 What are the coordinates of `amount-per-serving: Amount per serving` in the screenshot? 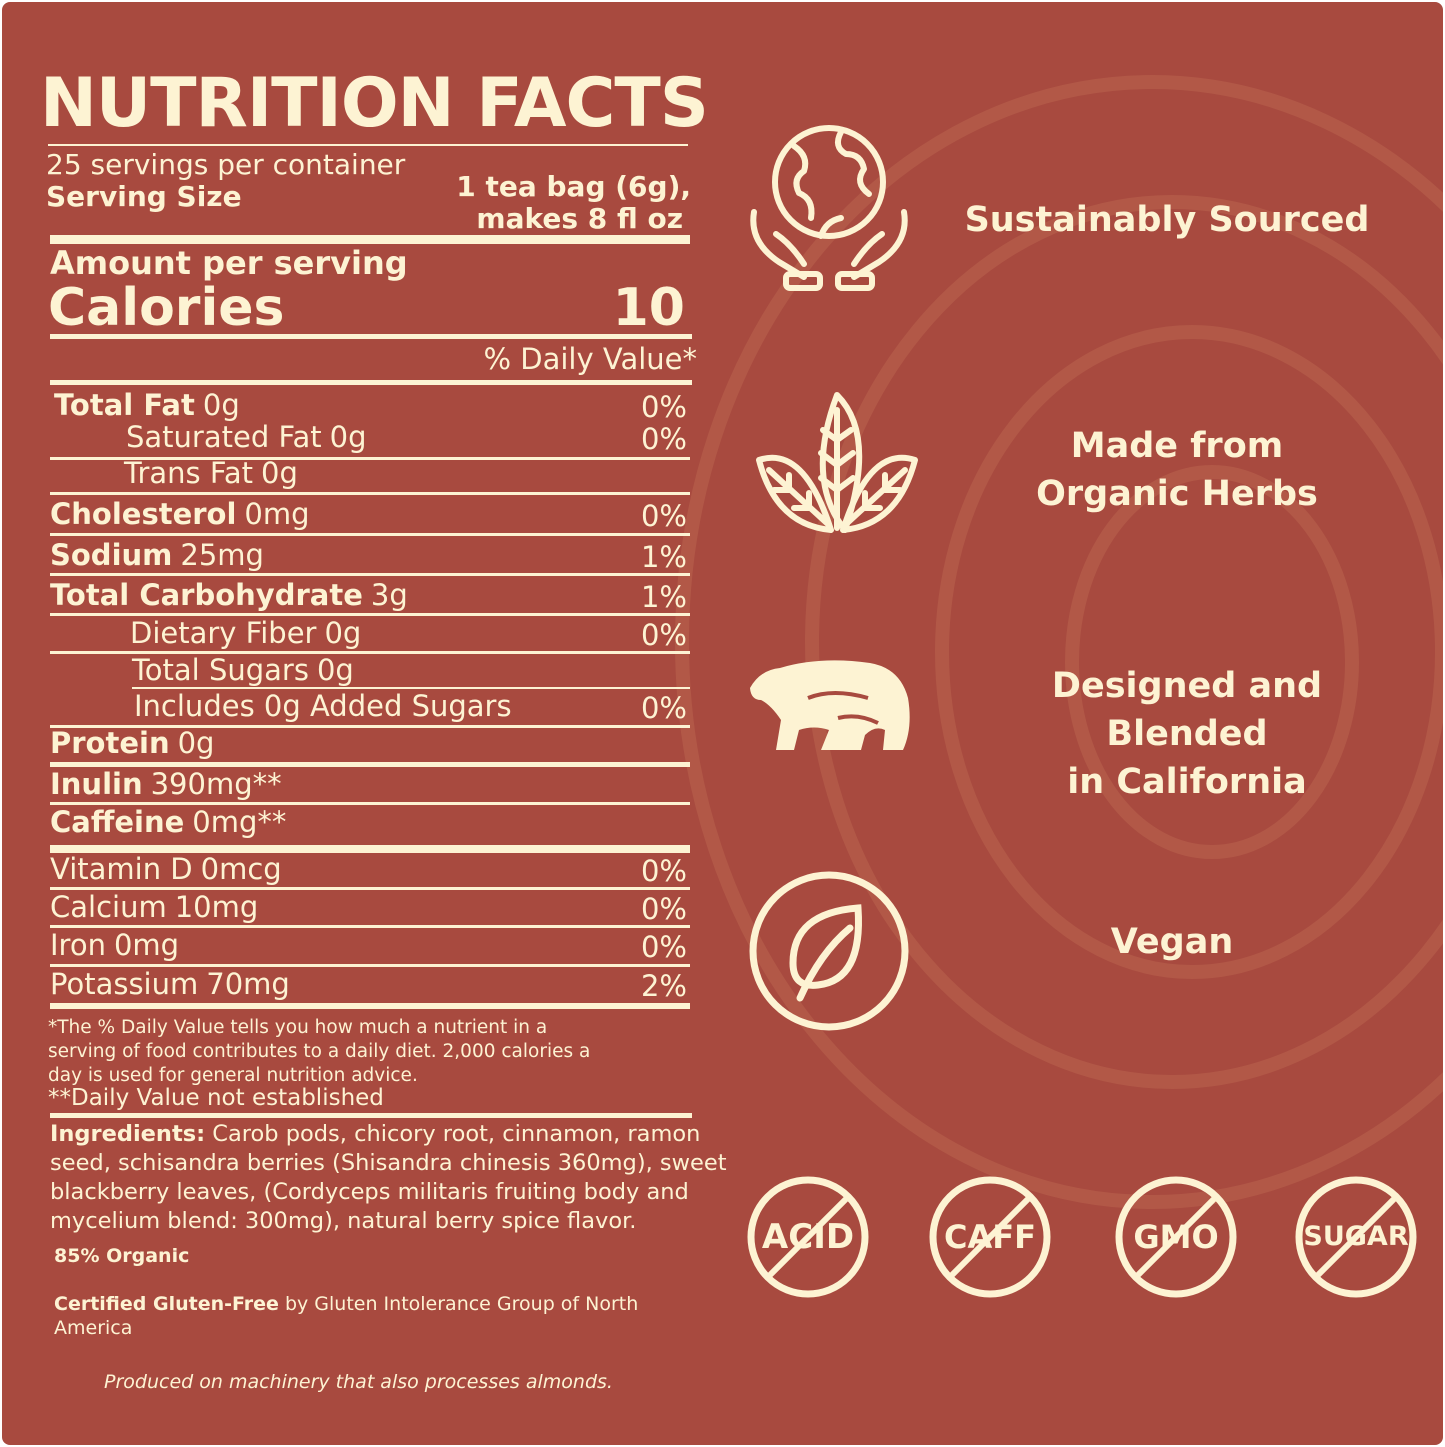 It's located at (229, 263).